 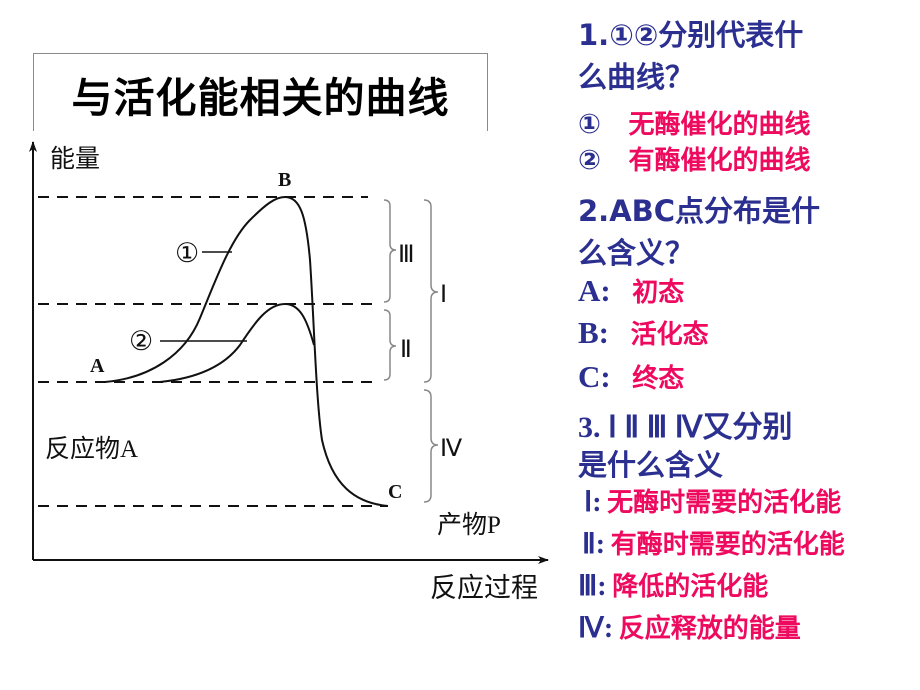 I want to click on q2-answer-C-marker: C:, so click(x=594, y=376).